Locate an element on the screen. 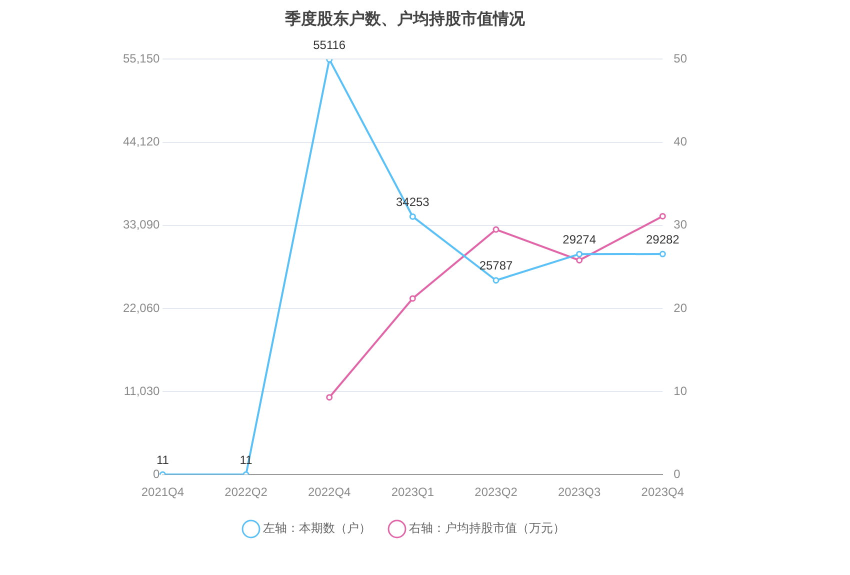 This screenshot has width=850, height=575. x-tick-label: 2023Q4 is located at coordinates (662, 492).